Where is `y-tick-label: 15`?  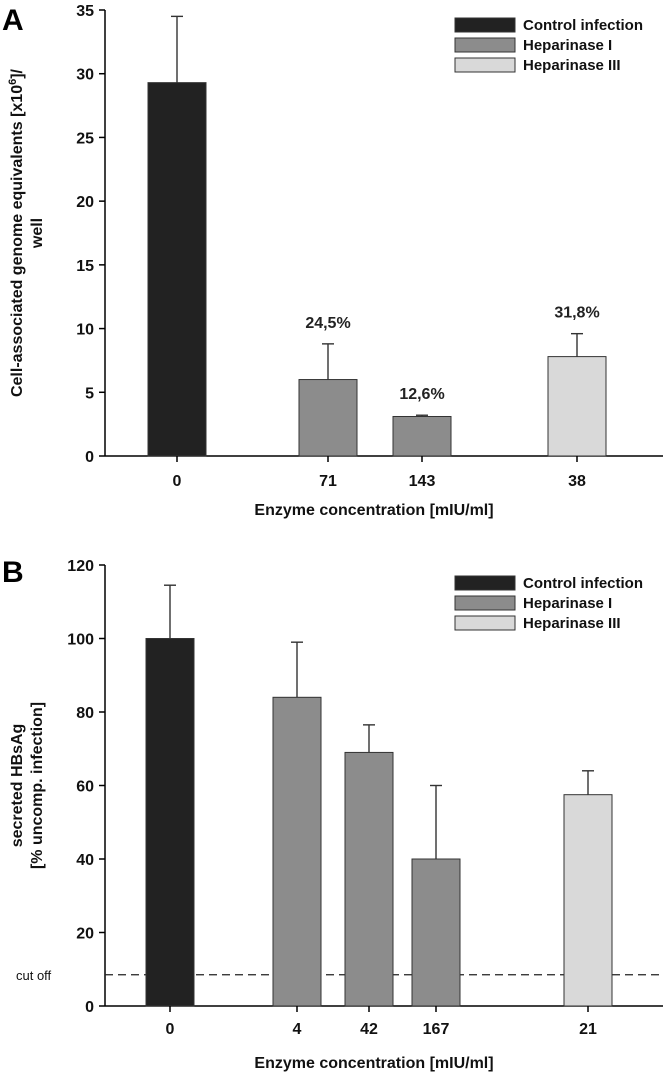 y-tick-label: 15 is located at coordinates (85, 266).